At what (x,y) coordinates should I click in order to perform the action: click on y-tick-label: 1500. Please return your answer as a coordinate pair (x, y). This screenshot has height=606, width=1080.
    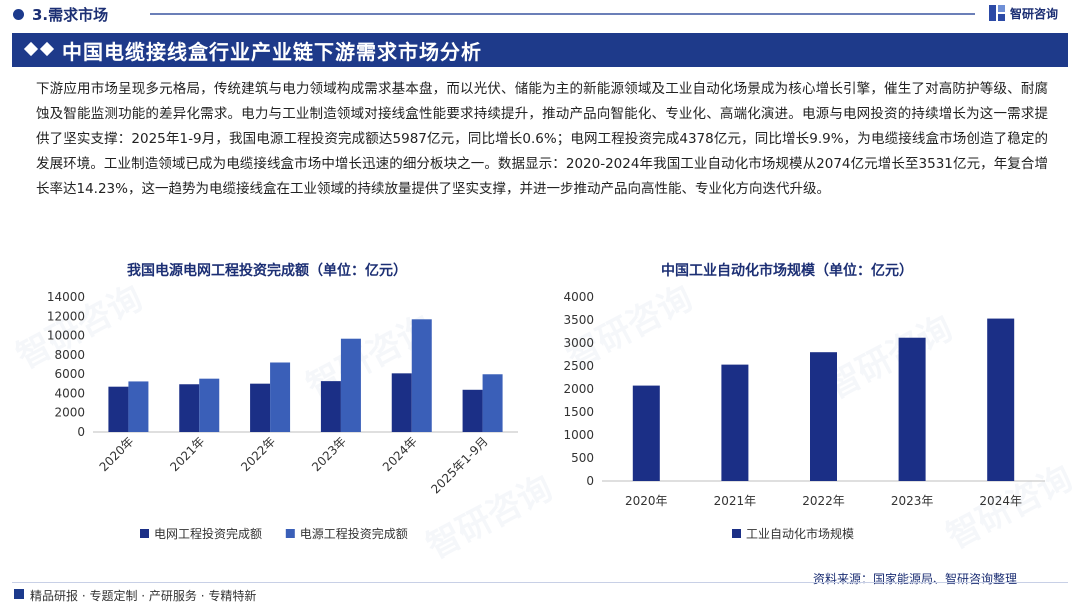
    Looking at the image, I should click on (578, 412).